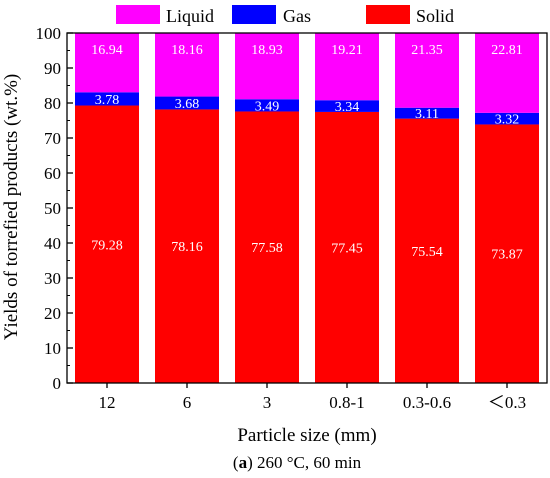 The height and width of the screenshot is (478, 550). Describe the element at coordinates (52, 173) in the screenshot. I see `y-tick-label: 60` at that location.